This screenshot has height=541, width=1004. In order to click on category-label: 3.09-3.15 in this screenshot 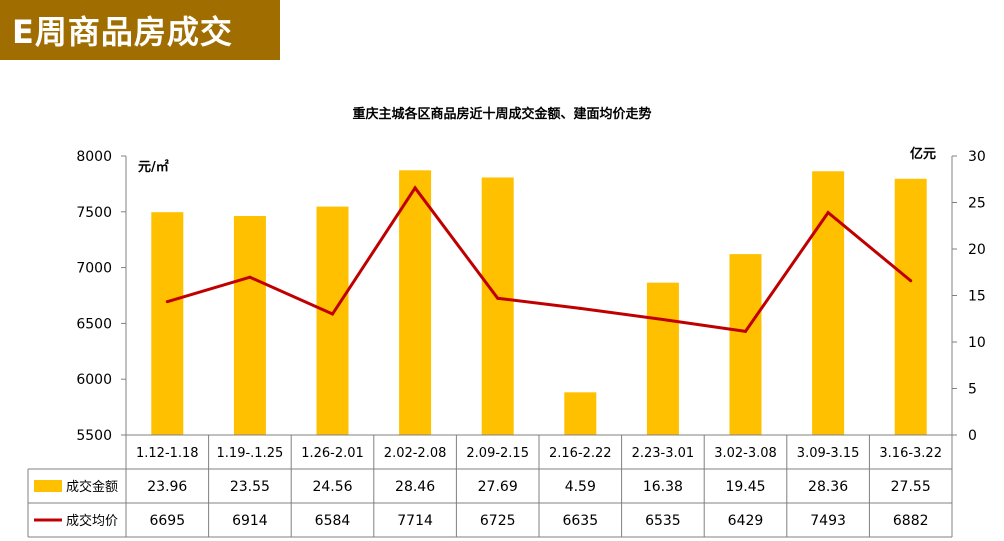, I will do `click(828, 453)`.